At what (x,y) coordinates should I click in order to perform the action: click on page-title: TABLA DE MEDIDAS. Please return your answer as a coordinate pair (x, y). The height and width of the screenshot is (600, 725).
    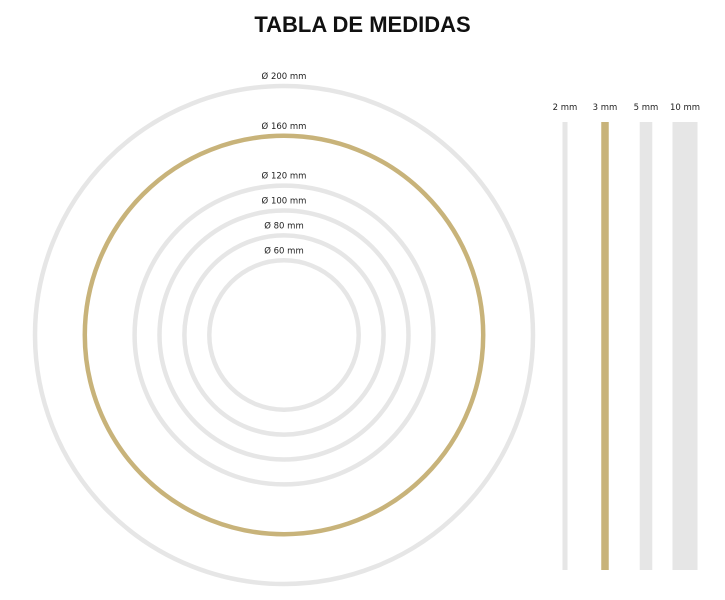
    Looking at the image, I should click on (362, 24).